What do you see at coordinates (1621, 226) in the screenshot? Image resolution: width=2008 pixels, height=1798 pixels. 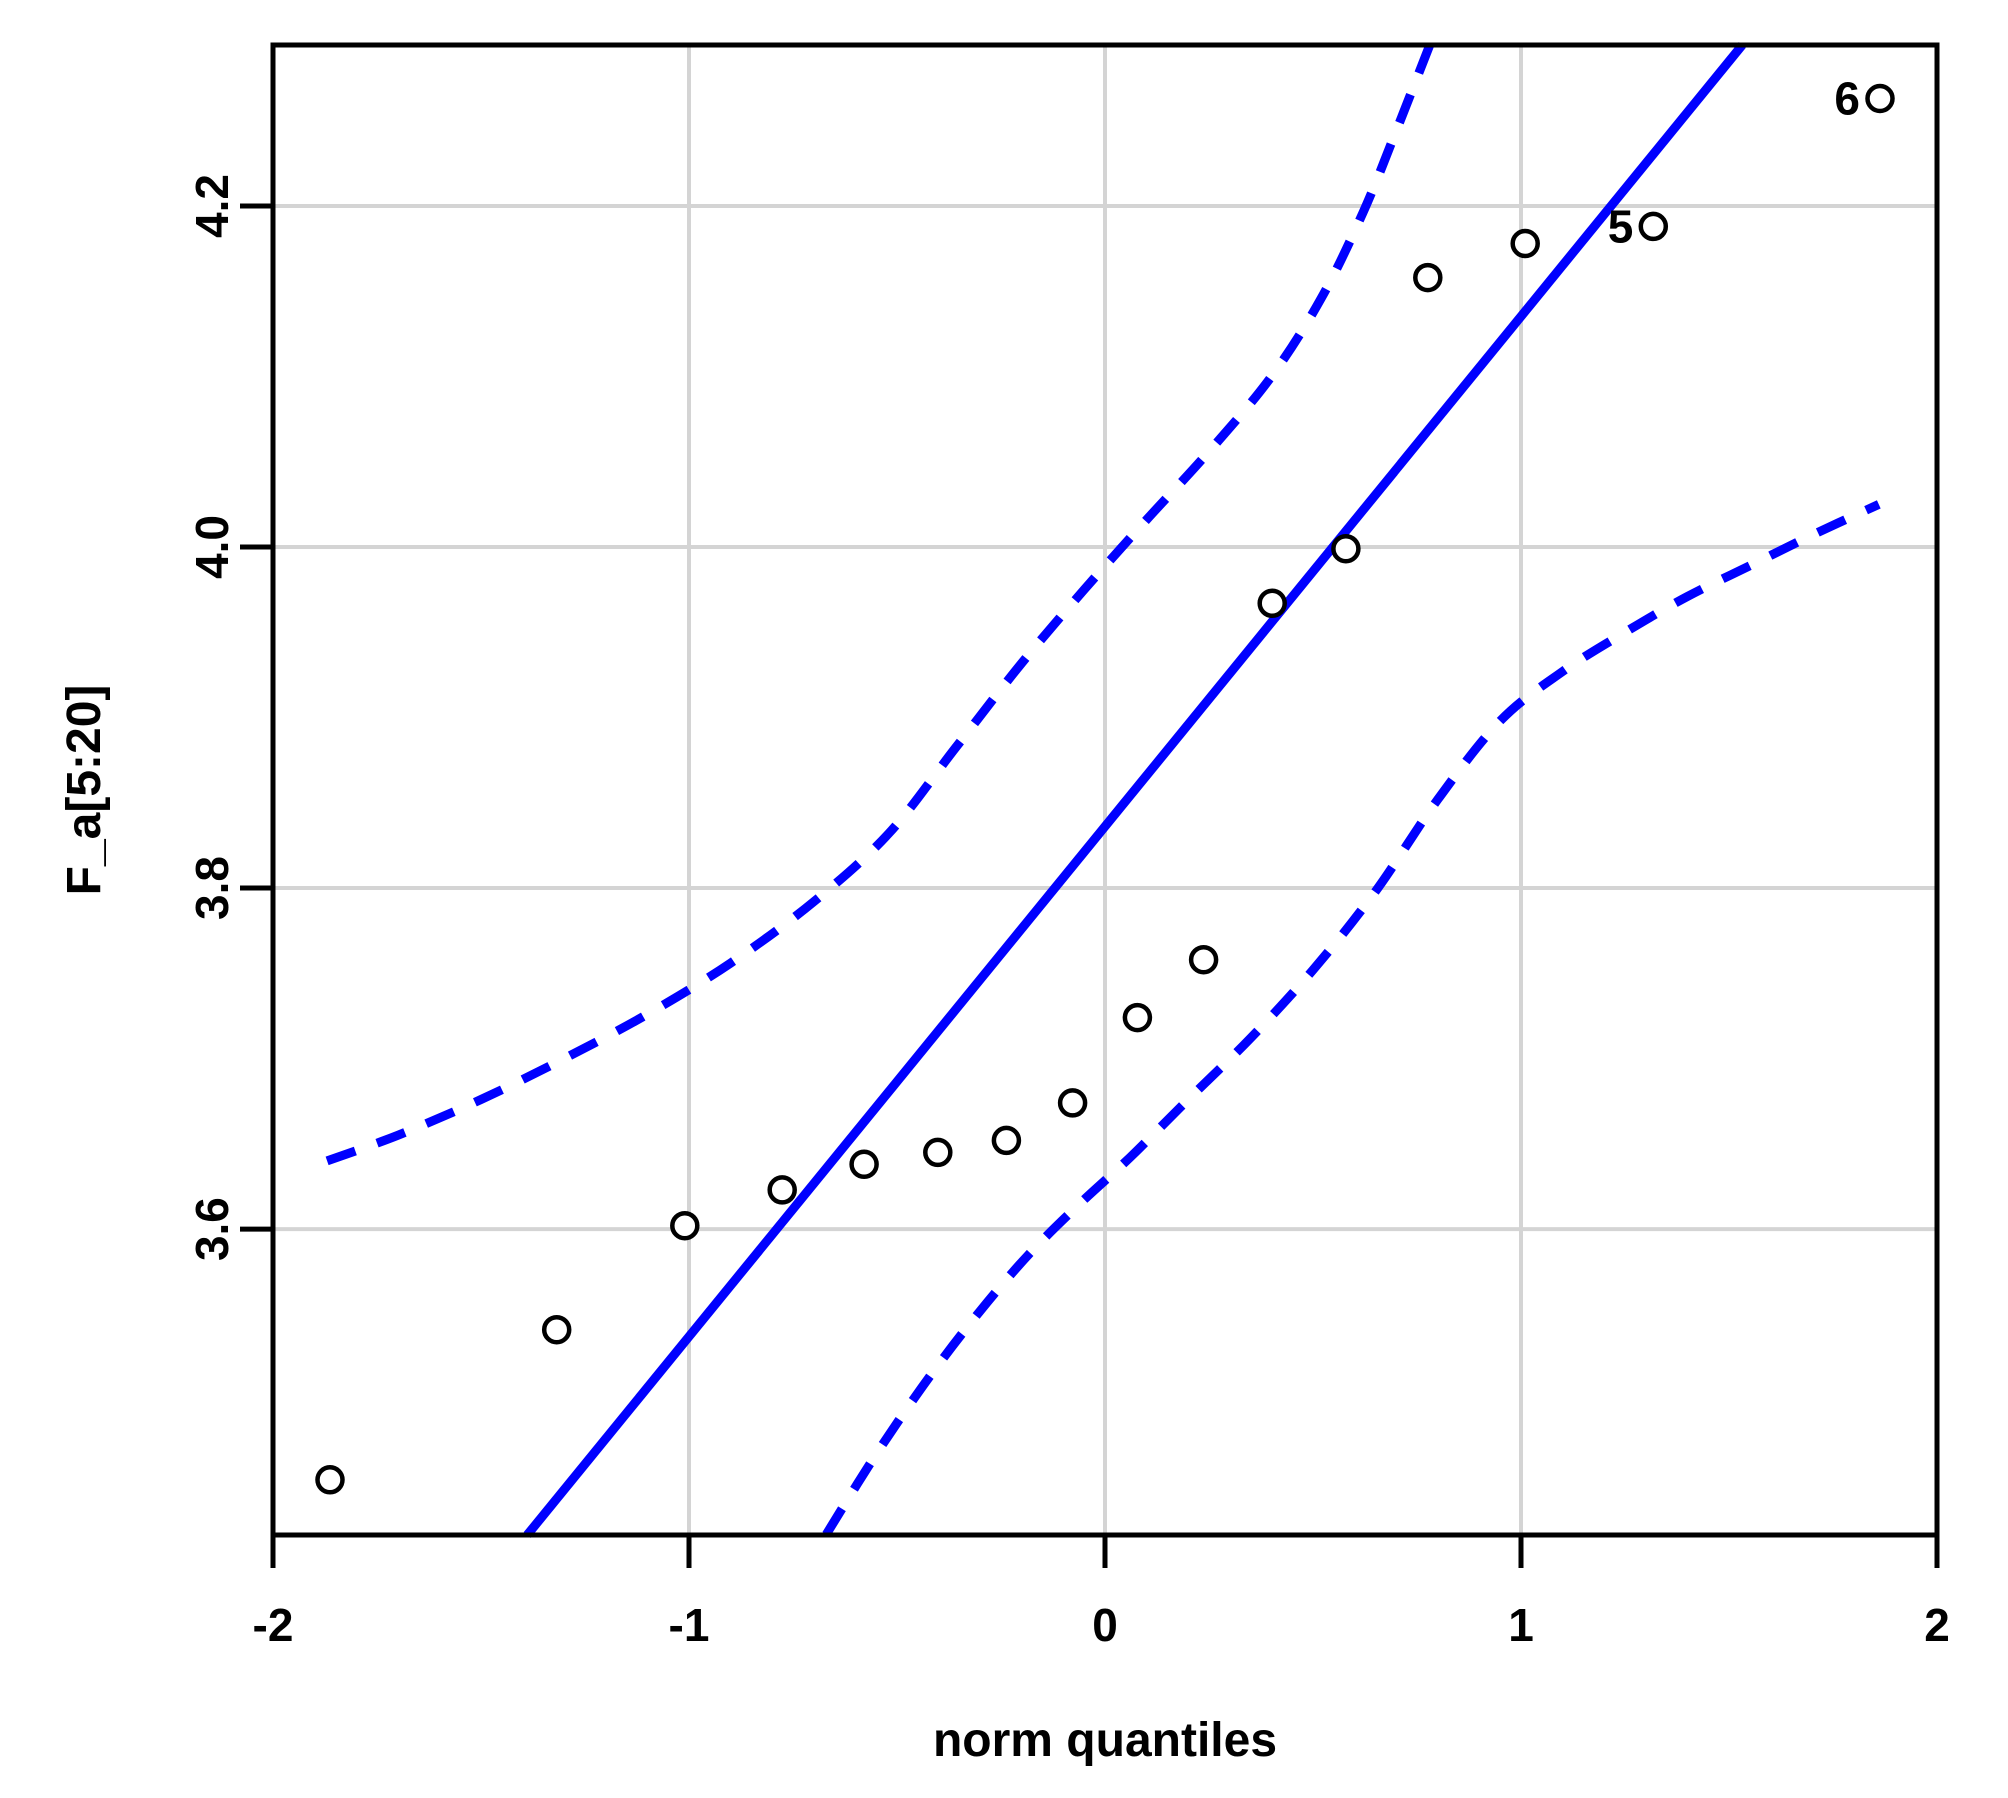 I see `point-label: 5` at bounding box center [1621, 226].